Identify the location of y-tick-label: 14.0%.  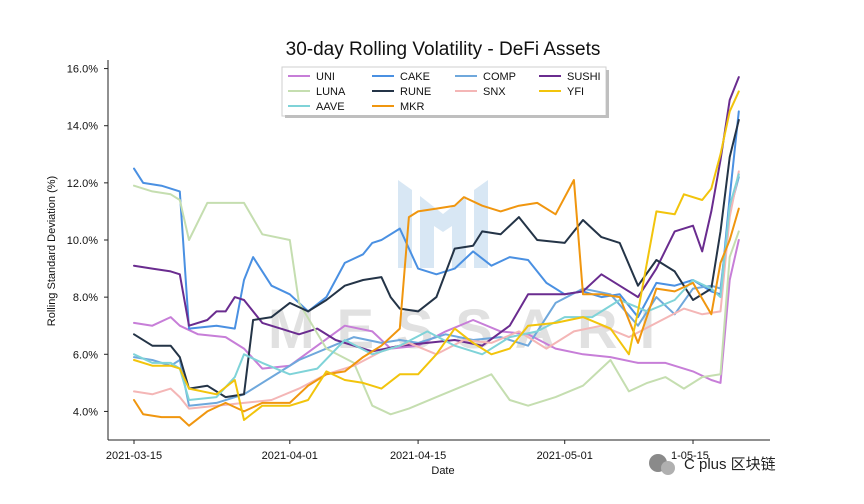
(82, 127).